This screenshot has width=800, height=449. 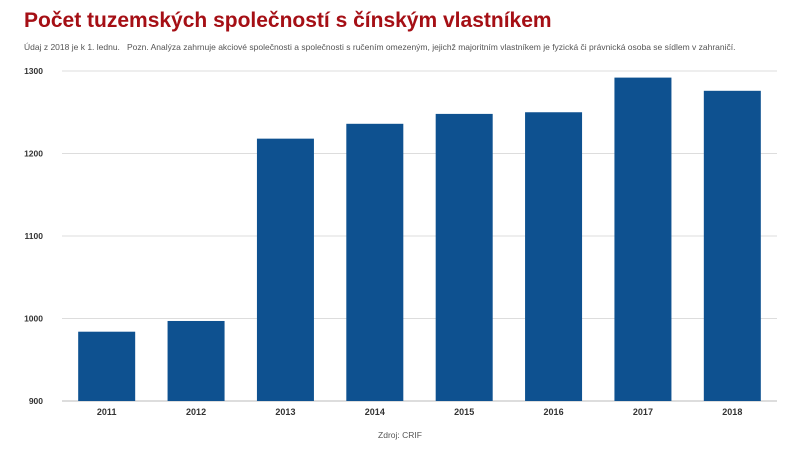 What do you see at coordinates (464, 412) in the screenshot?
I see `x-tick-label: 2015` at bounding box center [464, 412].